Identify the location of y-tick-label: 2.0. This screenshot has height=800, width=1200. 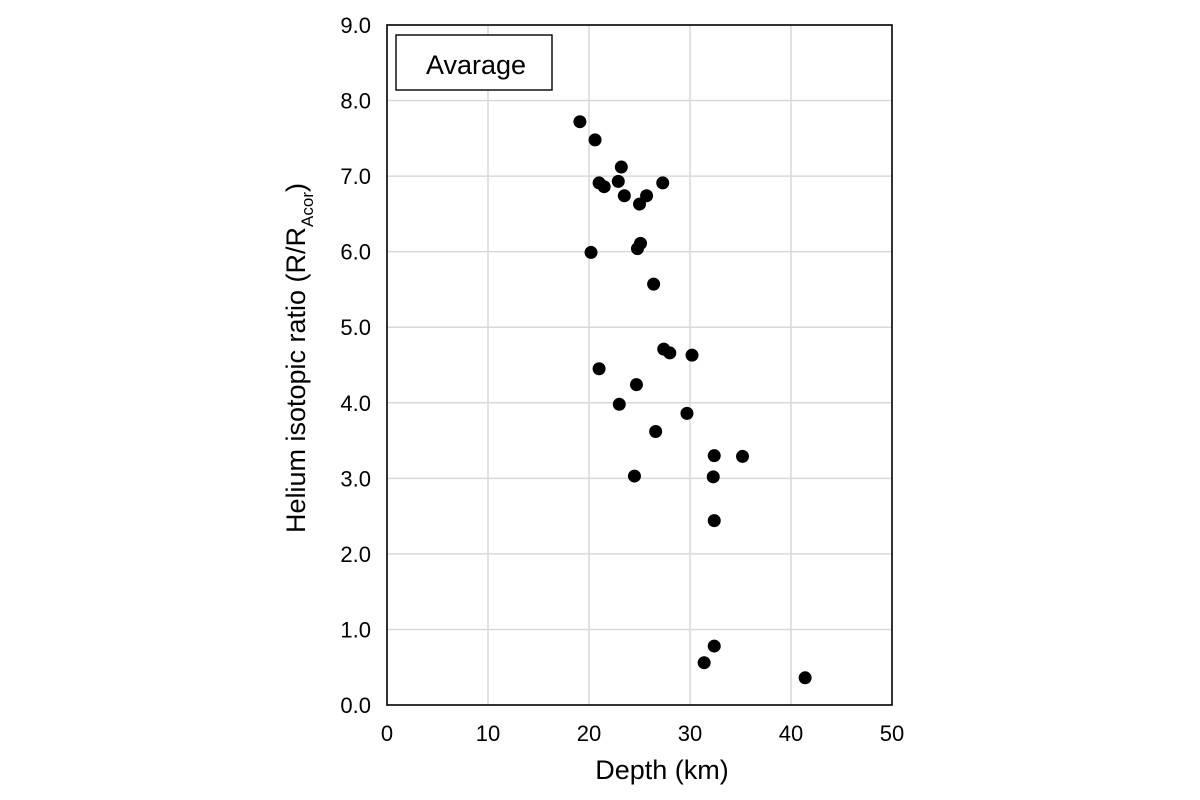
(355, 554).